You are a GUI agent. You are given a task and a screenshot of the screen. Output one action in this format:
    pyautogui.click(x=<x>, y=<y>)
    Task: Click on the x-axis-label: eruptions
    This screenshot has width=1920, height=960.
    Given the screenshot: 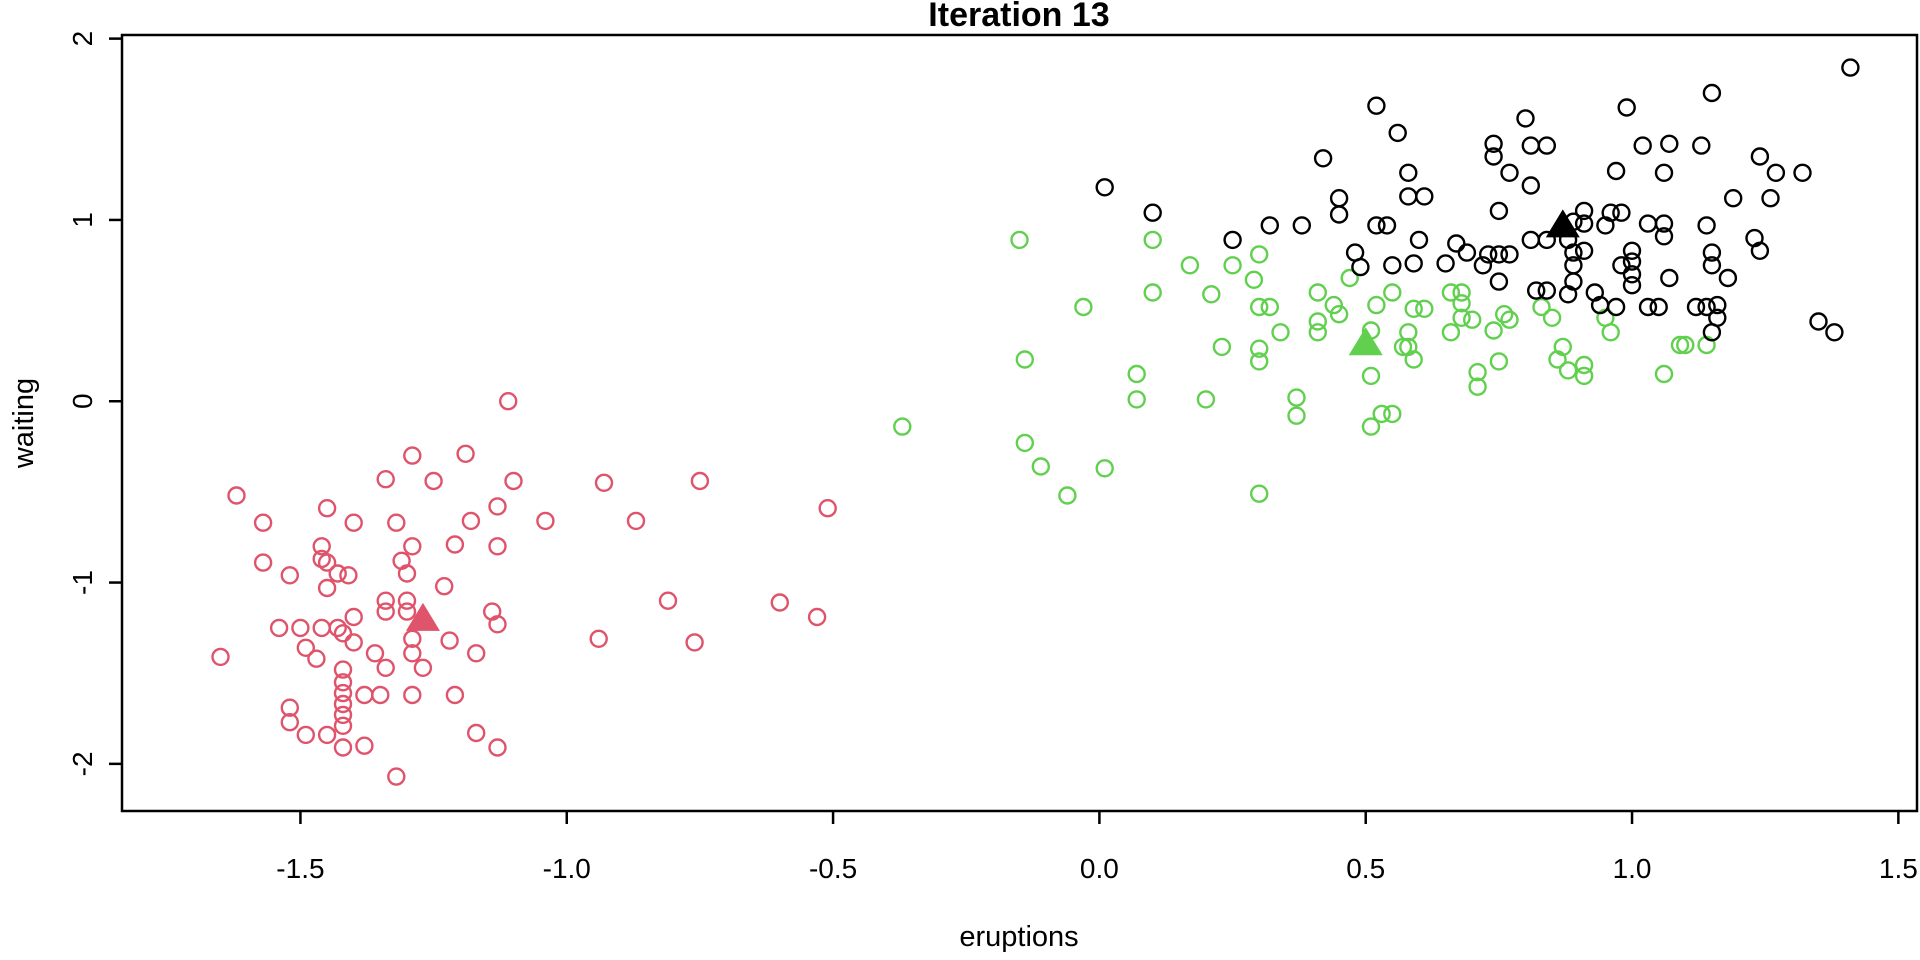 What is the action you would take?
    pyautogui.click(x=1018, y=937)
    